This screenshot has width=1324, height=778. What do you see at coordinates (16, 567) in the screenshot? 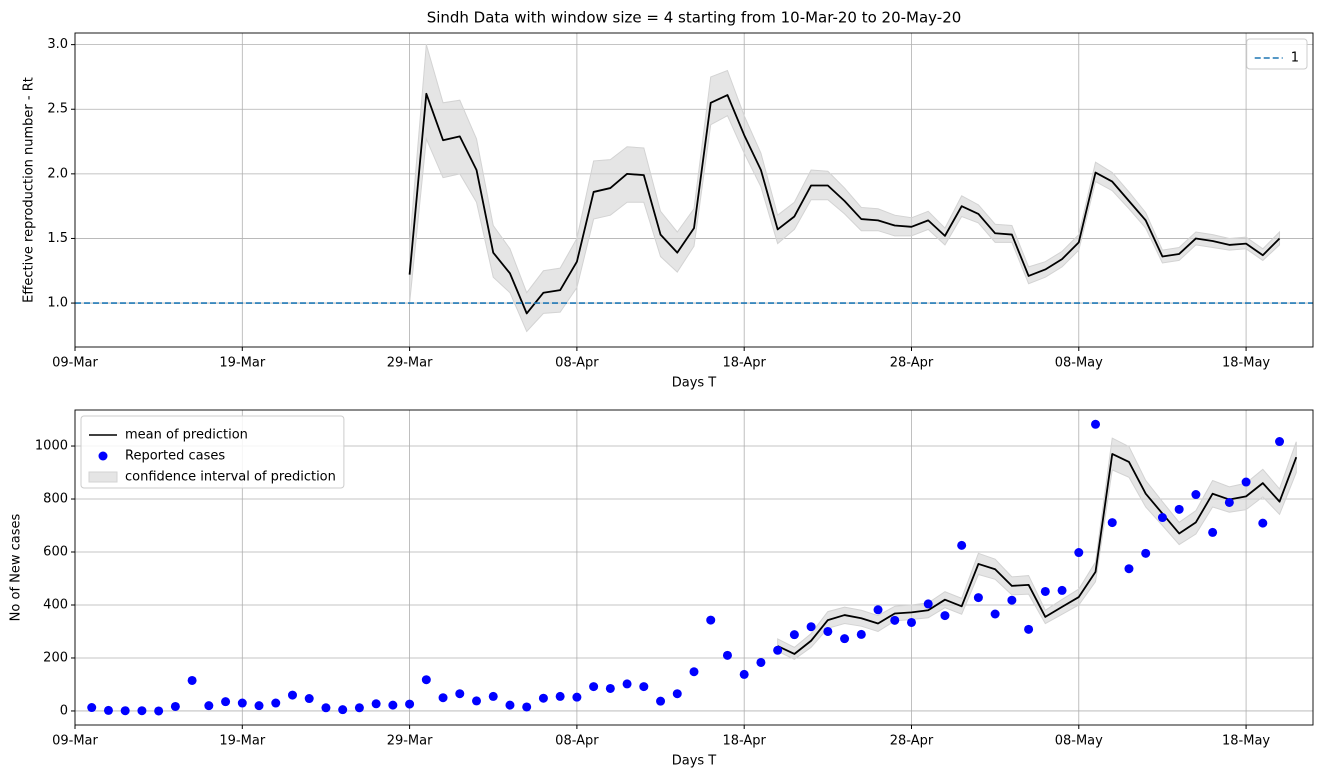
I see `y-axis-label: No of New cases` at bounding box center [16, 567].